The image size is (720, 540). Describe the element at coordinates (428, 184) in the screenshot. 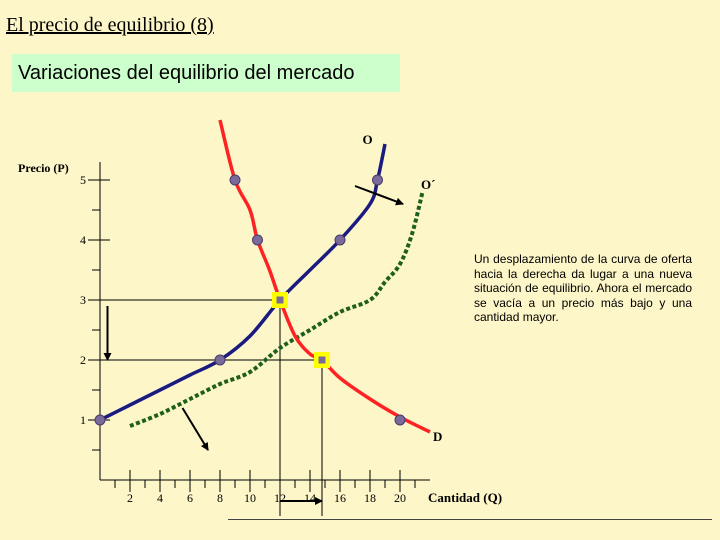

I see `new-supply-label: O´` at that location.